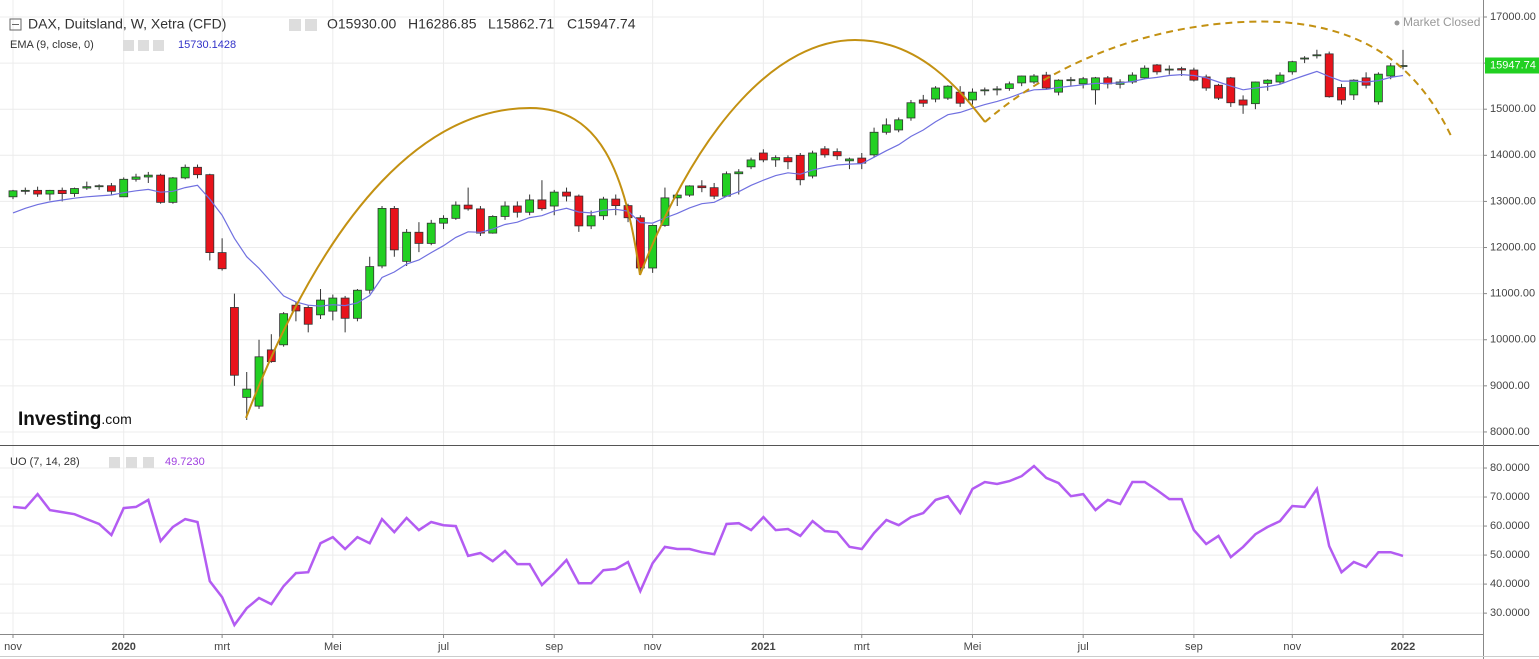  What do you see at coordinates (1513, 155) in the screenshot?
I see `y-tick-label: 14000.00` at bounding box center [1513, 155].